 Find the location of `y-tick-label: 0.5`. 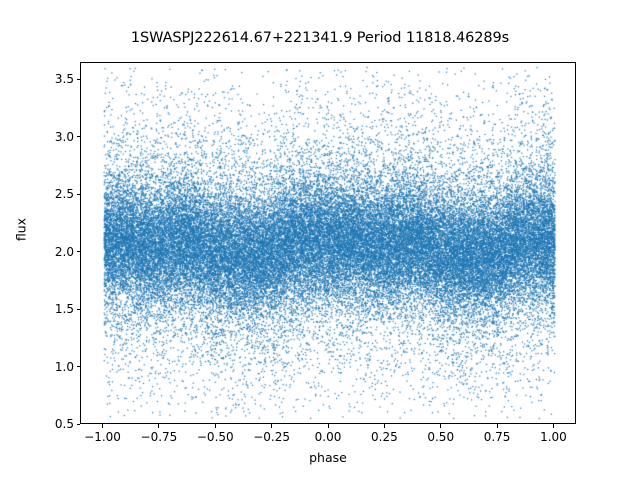

y-tick-label: 0.5 is located at coordinates (64, 424).